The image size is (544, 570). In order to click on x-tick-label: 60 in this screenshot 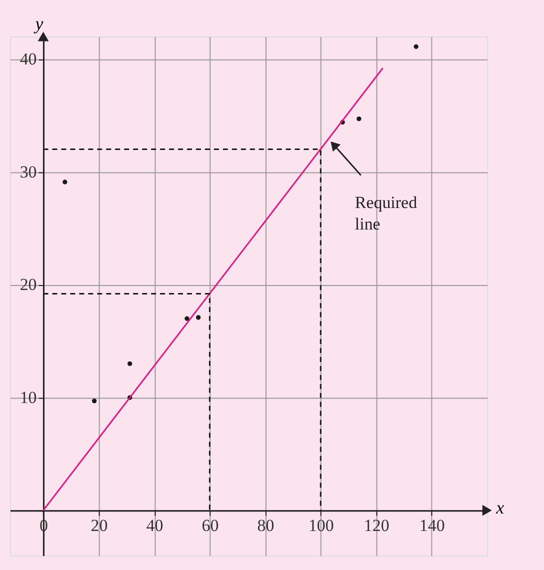, I will do `click(210, 525)`.